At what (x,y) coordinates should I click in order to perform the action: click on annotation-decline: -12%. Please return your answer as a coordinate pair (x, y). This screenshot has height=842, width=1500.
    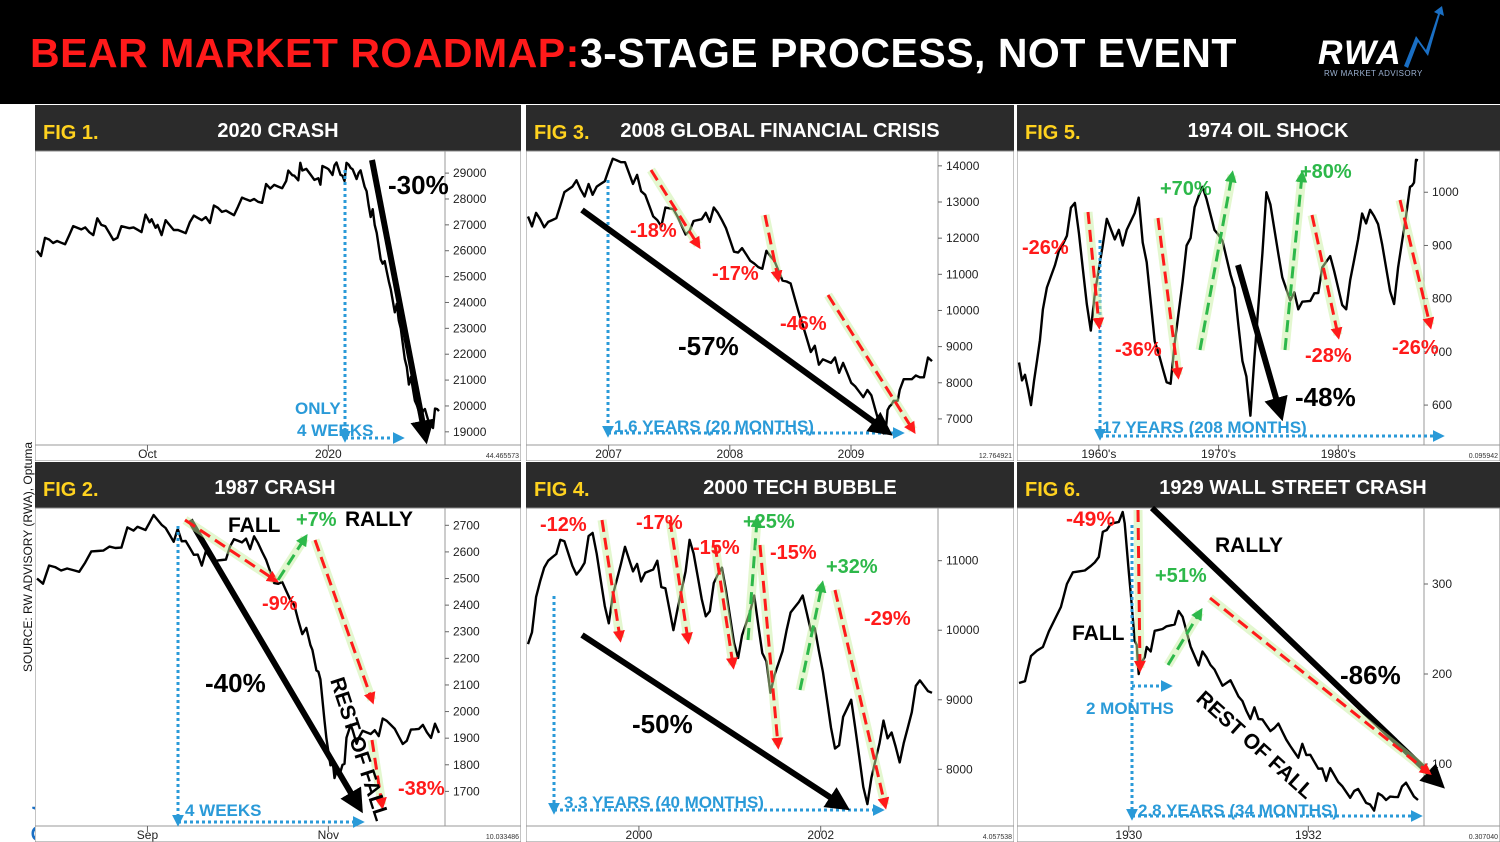
    Looking at the image, I should click on (563, 525).